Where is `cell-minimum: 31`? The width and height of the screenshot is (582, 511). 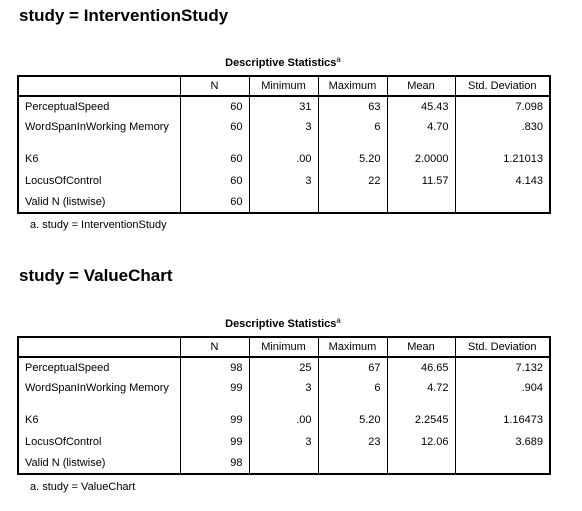 cell-minimum: 31 is located at coordinates (283, 106).